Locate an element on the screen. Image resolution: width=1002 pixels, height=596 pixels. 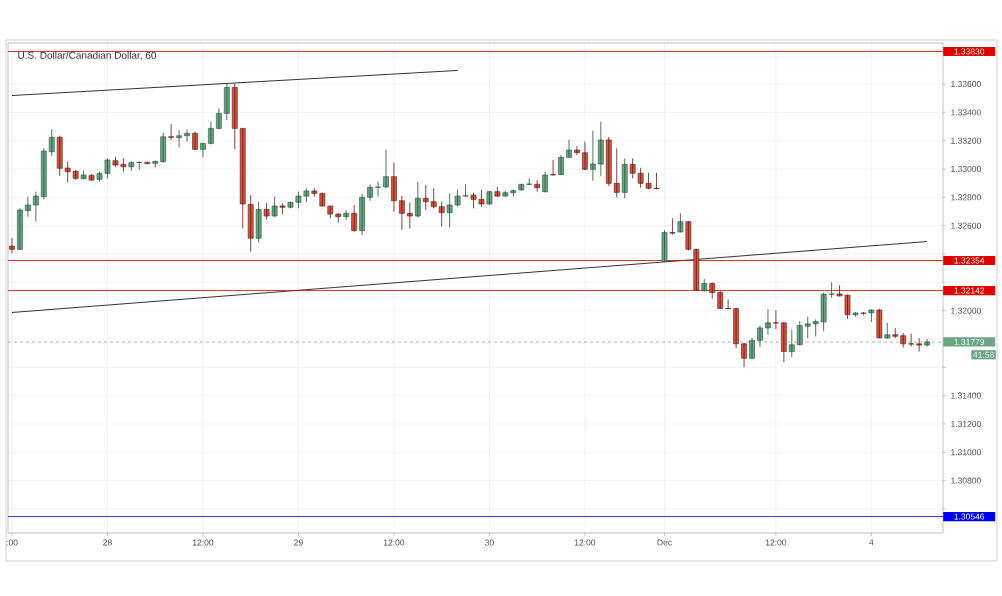
y-tick-label: 1.33400 is located at coordinates (966, 112).